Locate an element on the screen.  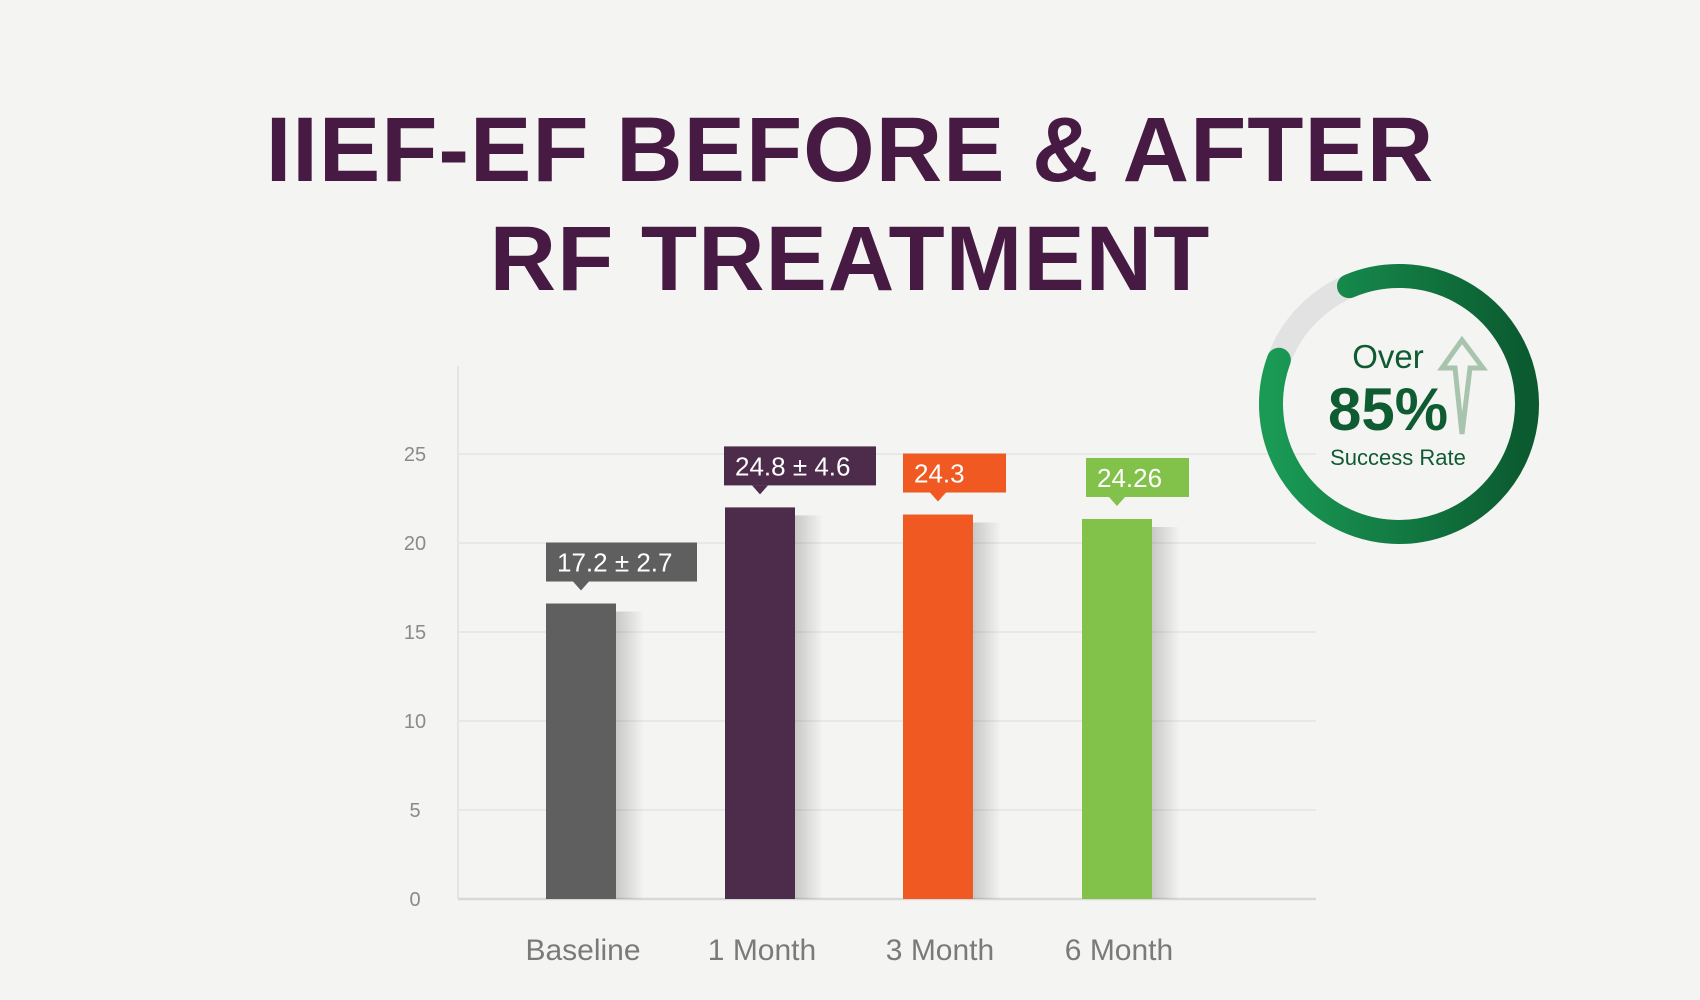
ring-progress is located at coordinates (1399, 404).